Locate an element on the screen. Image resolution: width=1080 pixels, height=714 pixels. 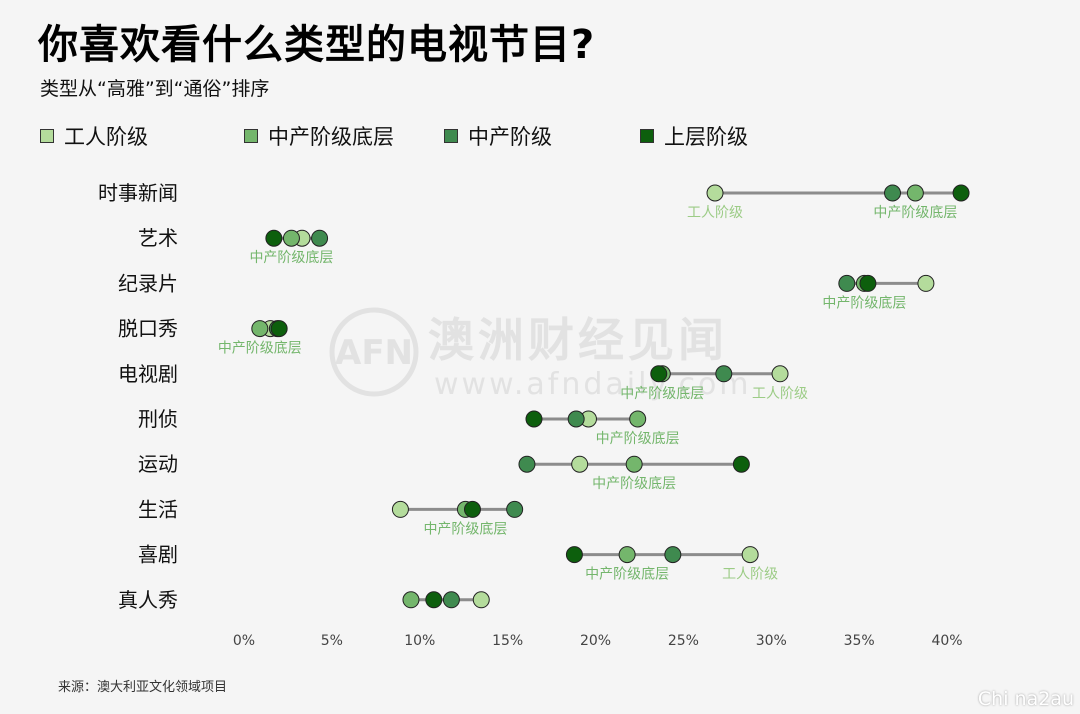
legend-item-working-class: 工人阶级 is located at coordinates (94, 136).